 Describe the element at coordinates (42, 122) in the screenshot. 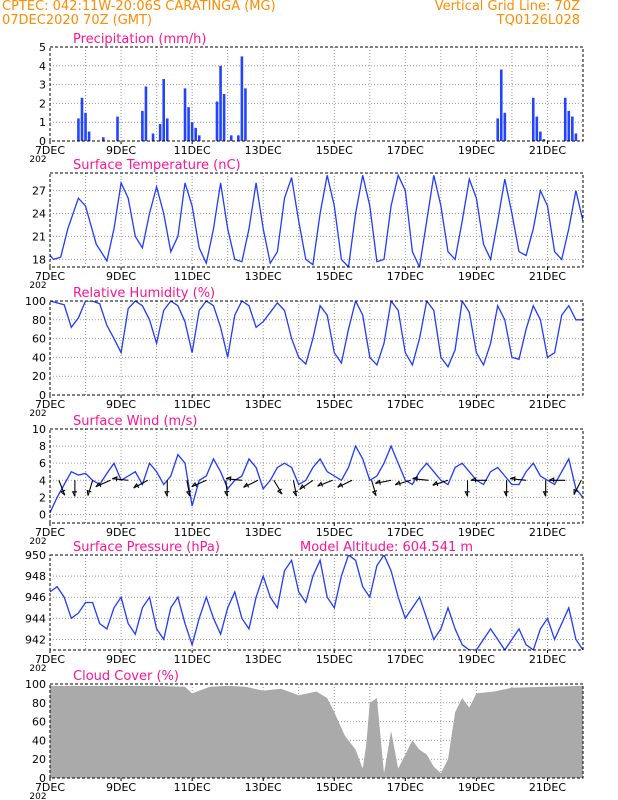

I see `y-tick-label: 1` at that location.